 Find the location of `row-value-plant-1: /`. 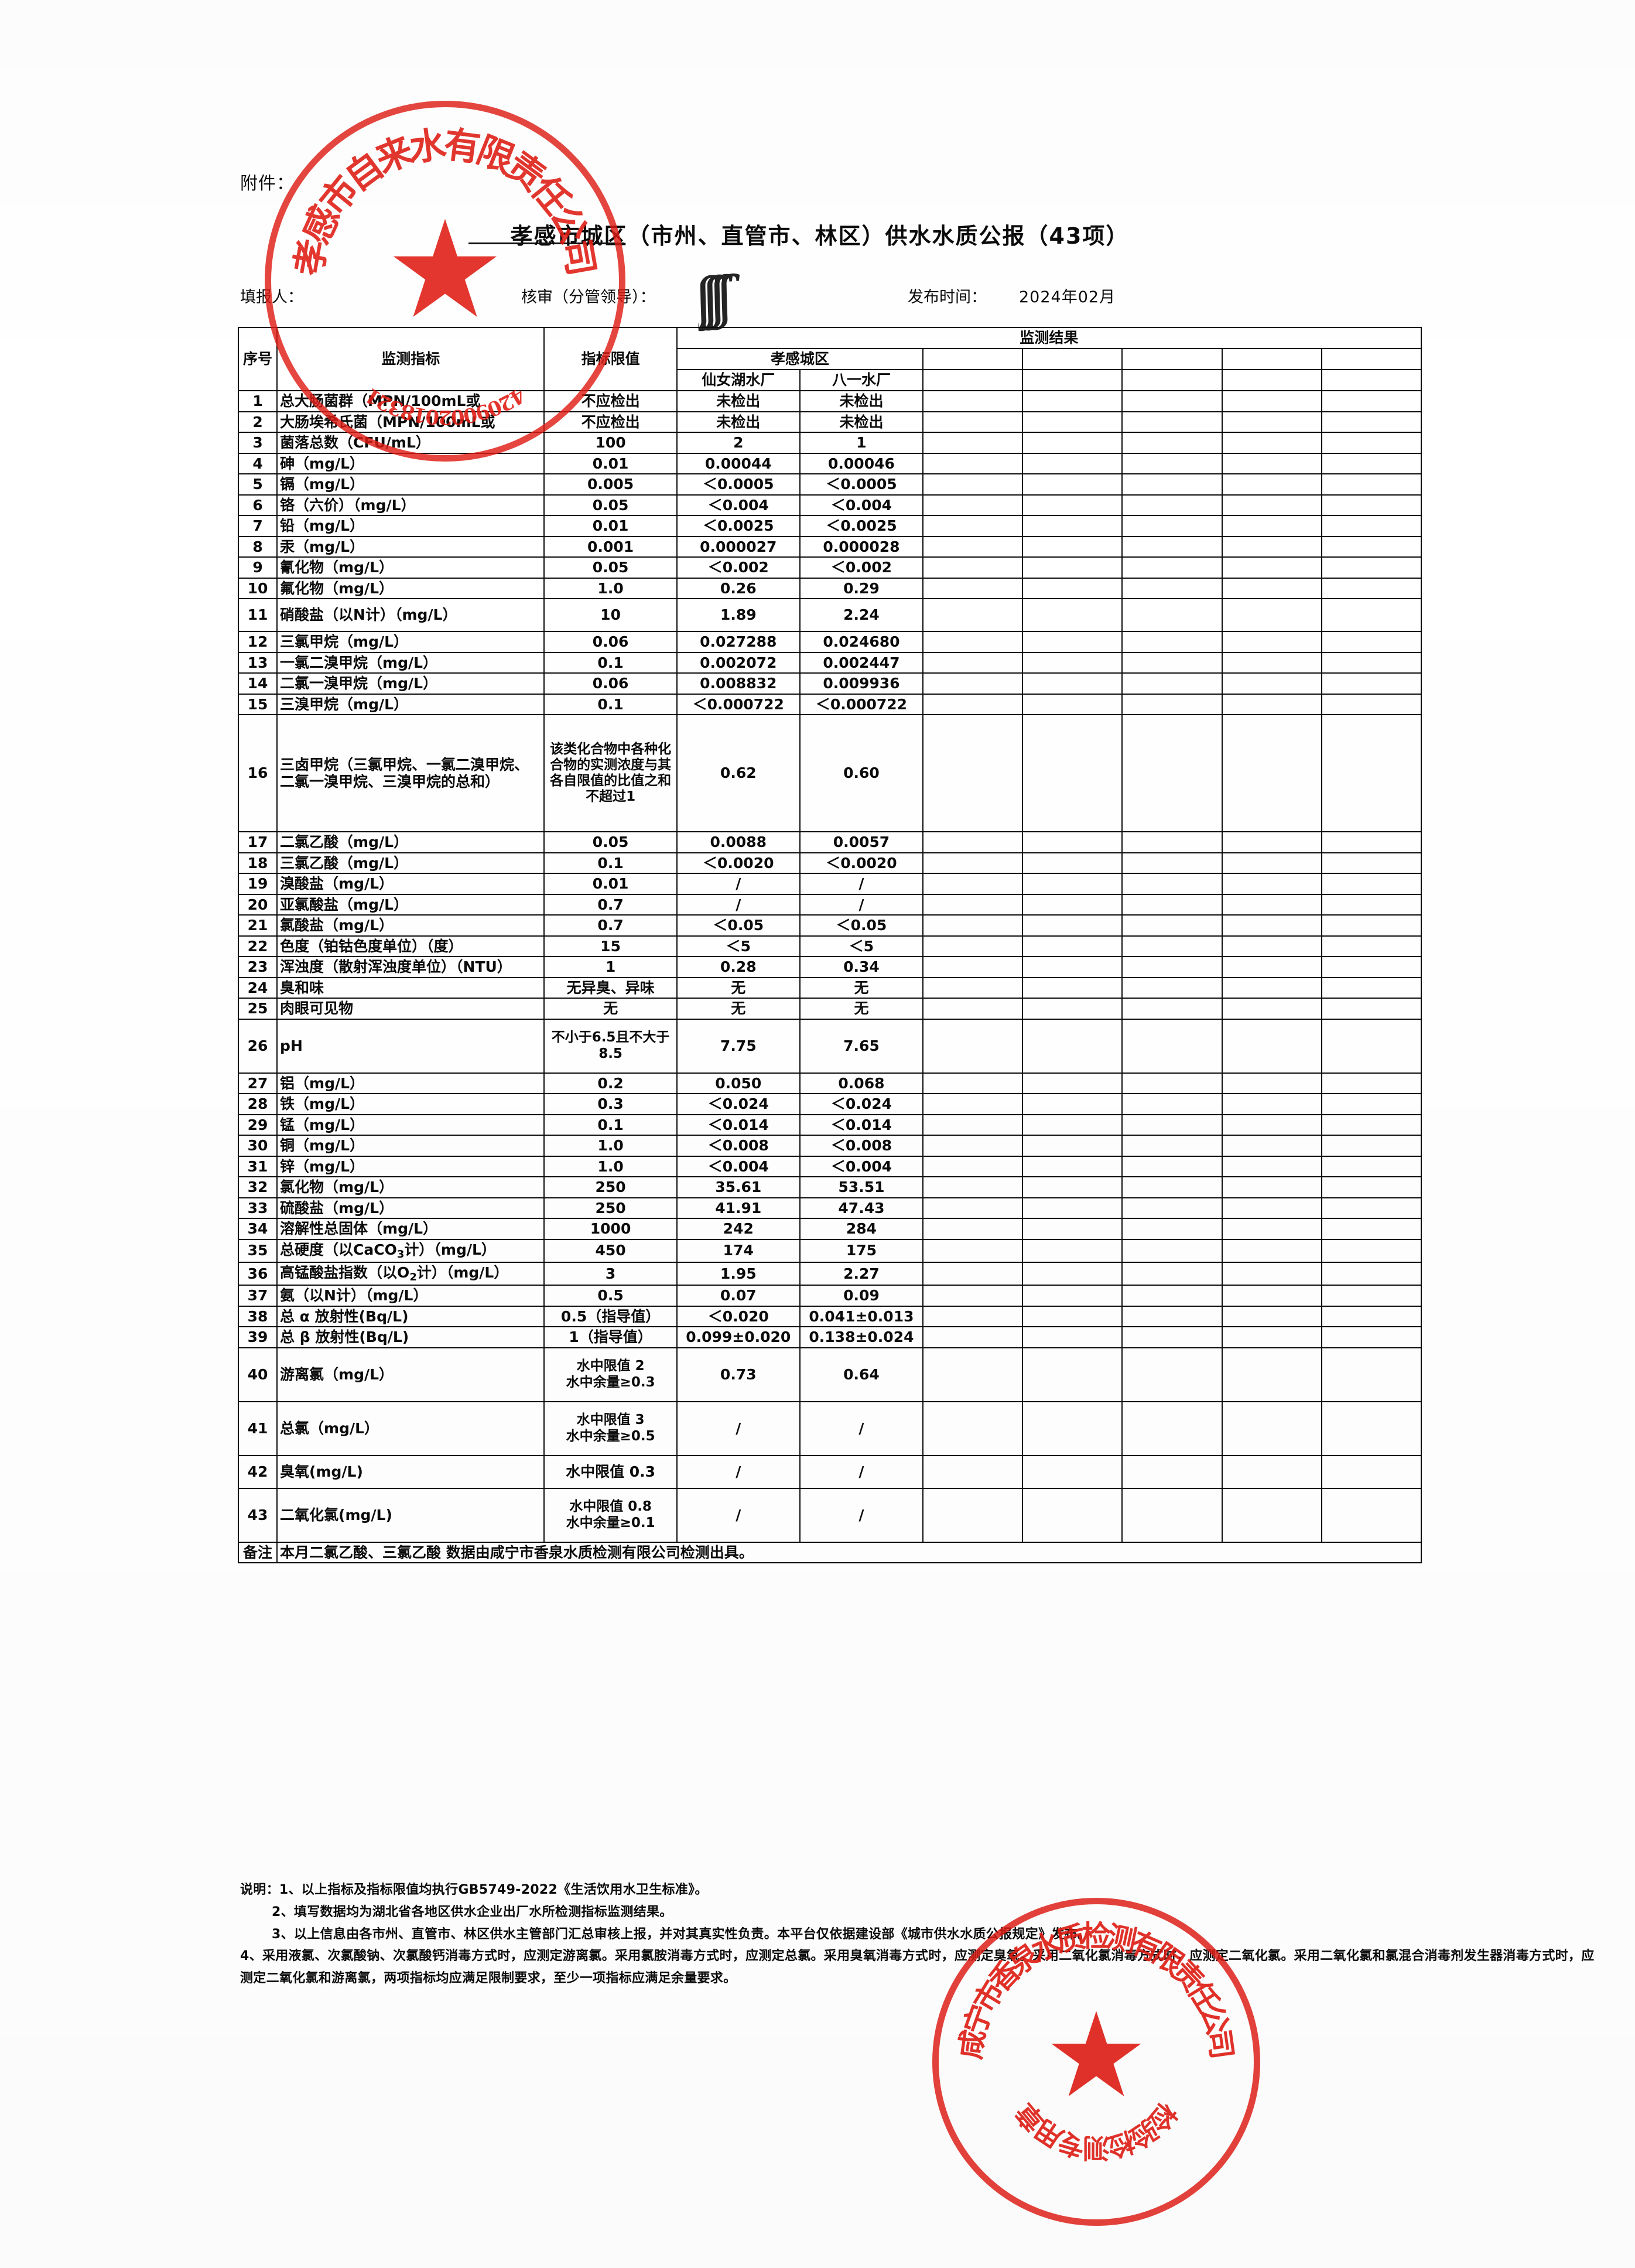

row-value-plant-1: / is located at coordinates (738, 904).